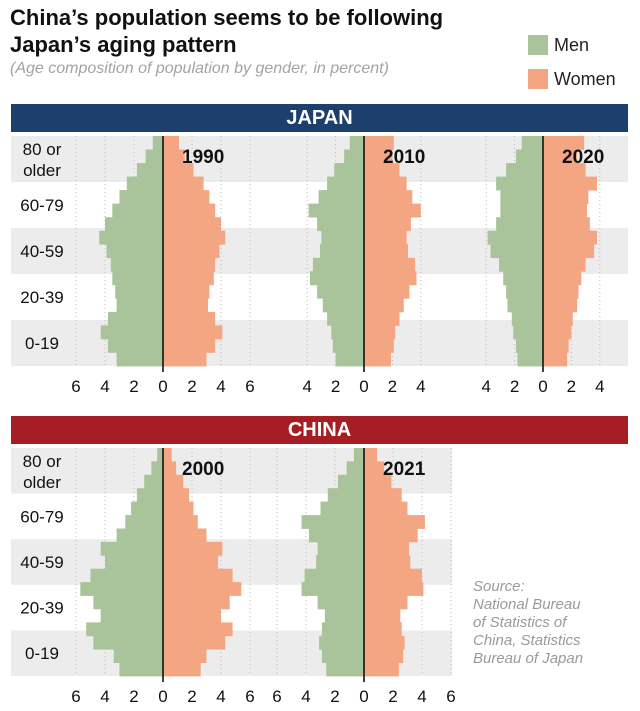 The image size is (640, 711). Describe the element at coordinates (404, 469) in the screenshot. I see `year-label: 2021` at that location.